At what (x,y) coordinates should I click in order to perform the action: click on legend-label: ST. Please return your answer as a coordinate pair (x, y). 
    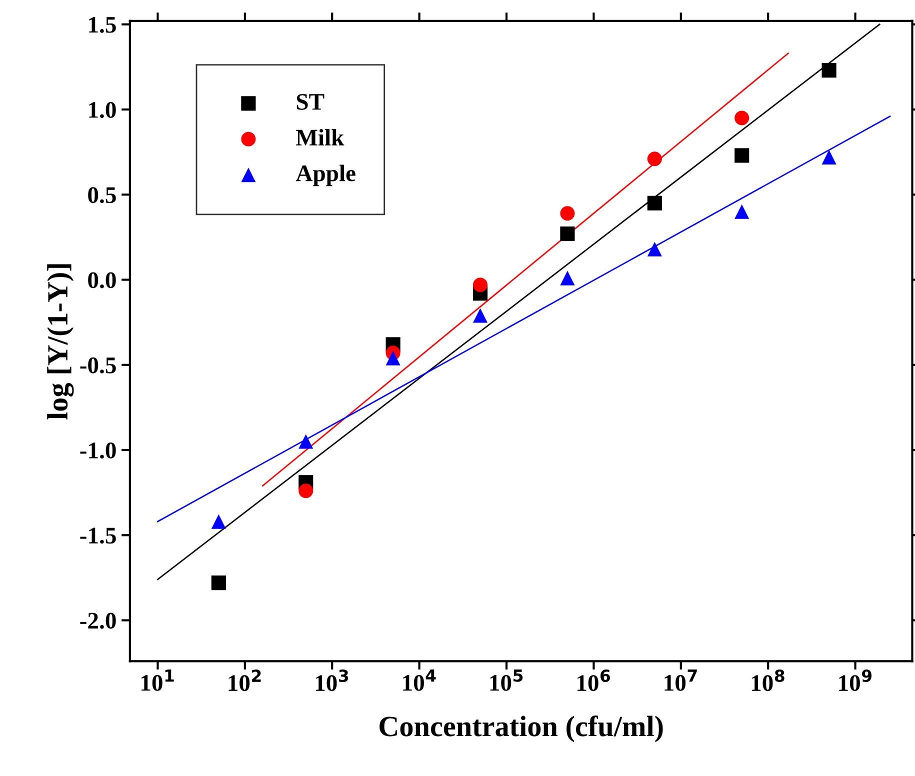
    Looking at the image, I should click on (310, 102).